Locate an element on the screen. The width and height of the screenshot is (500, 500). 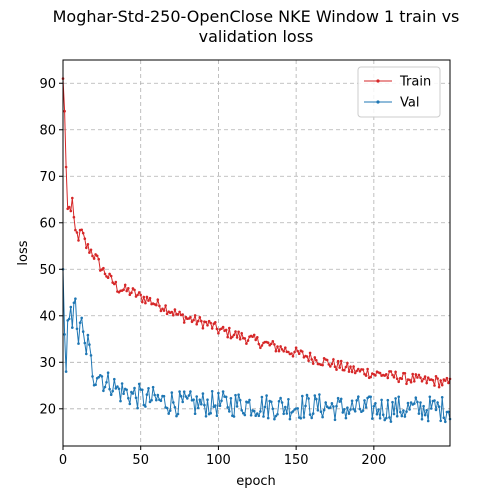
y-tick-label: 60 is located at coordinates (47, 223).